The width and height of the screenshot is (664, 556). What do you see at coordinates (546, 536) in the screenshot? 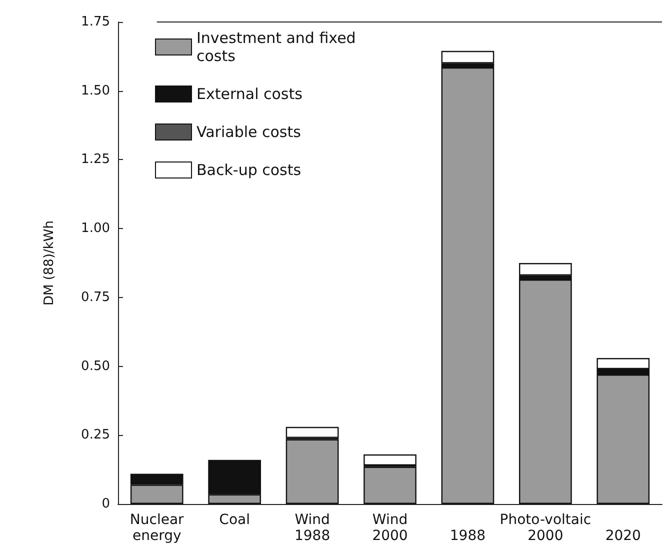
I see `x-tick-label: 2000` at bounding box center [546, 536].